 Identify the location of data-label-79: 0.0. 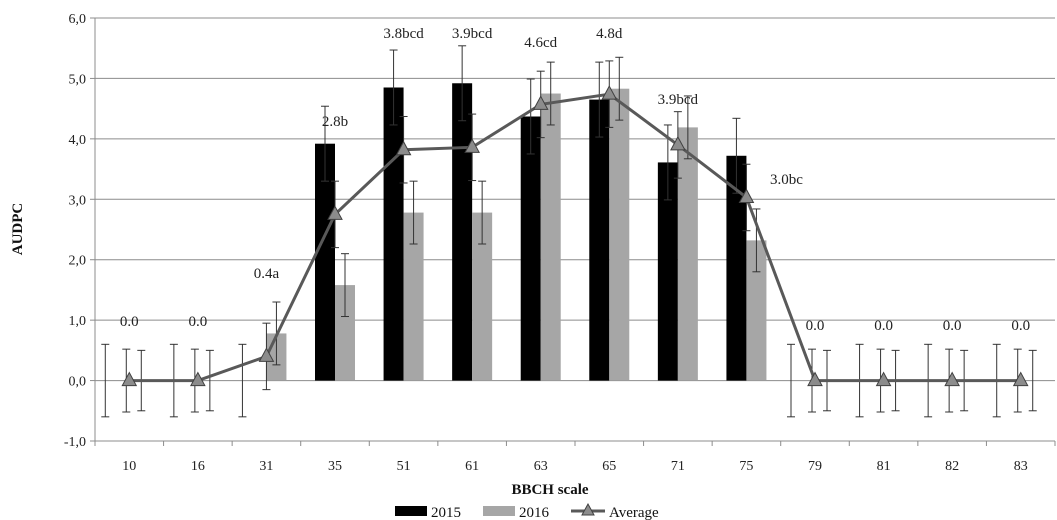
(815, 326).